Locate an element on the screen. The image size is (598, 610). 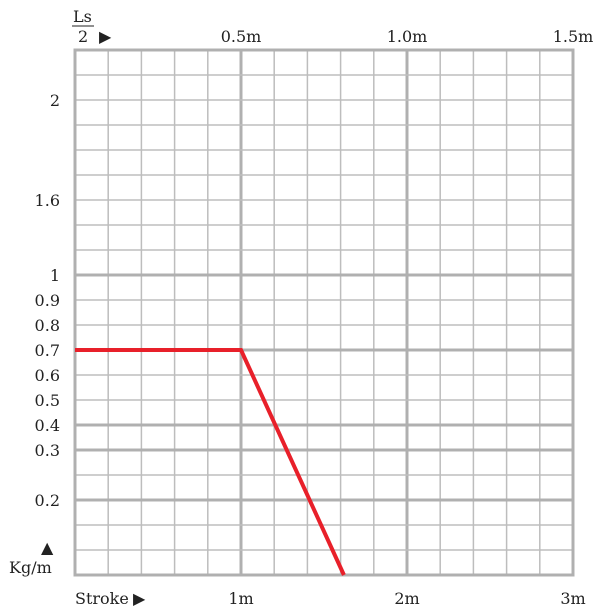
top-tick-label: 1.0m is located at coordinates (407, 36).